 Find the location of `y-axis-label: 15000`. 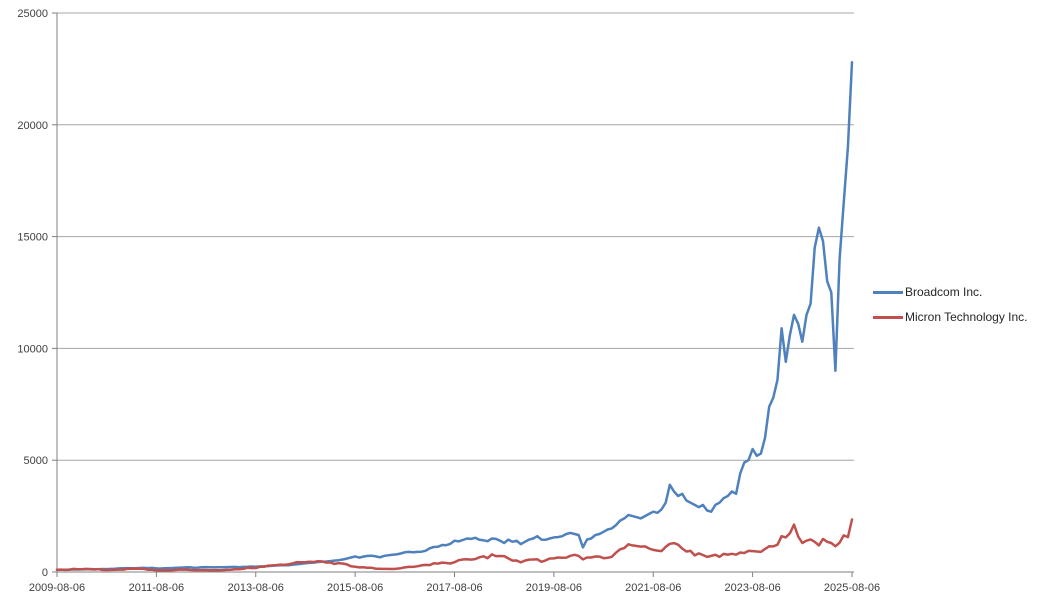

y-axis-label: 15000 is located at coordinates (32, 238).